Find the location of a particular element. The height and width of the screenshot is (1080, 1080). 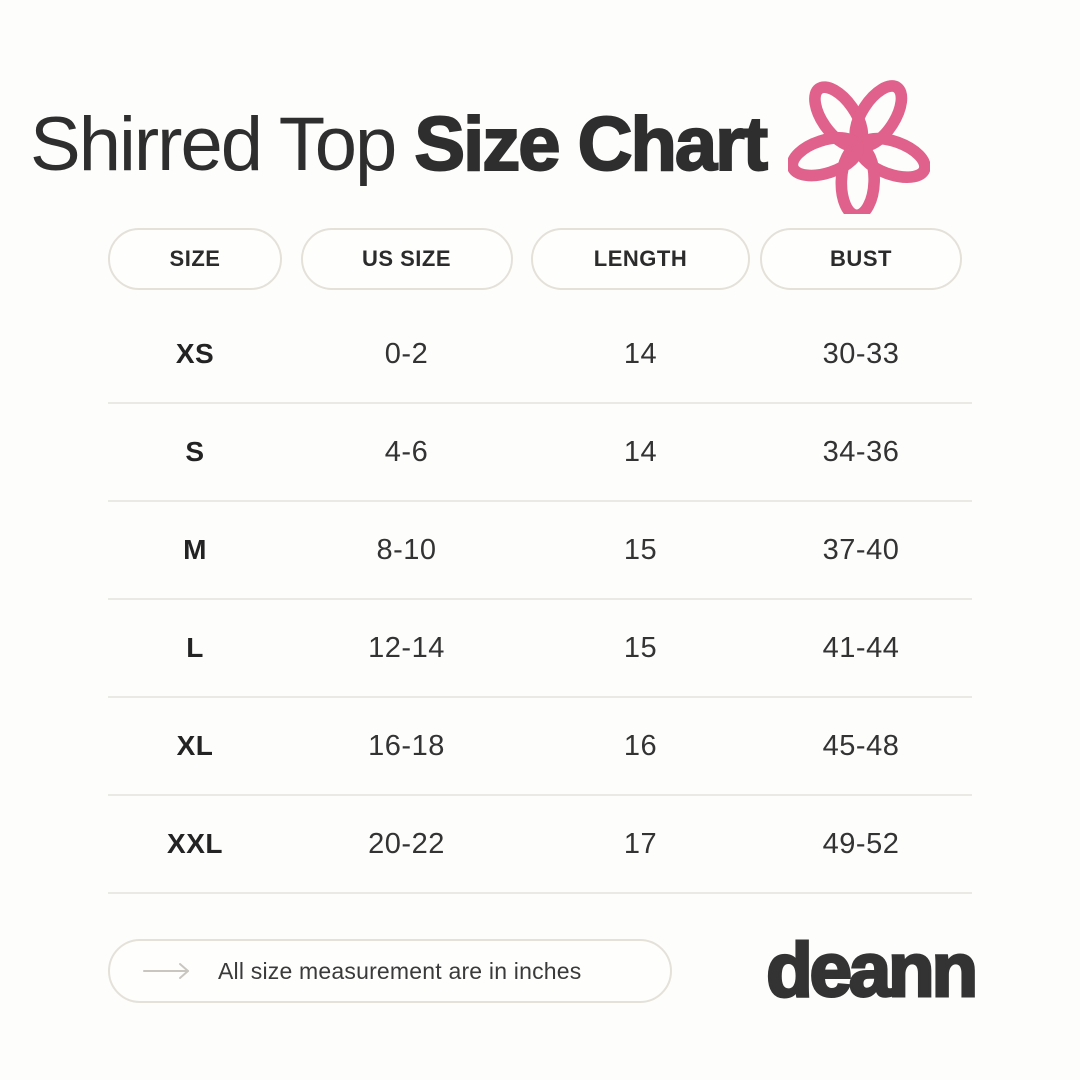

bust-cell: 34-36 is located at coordinates (861, 451).